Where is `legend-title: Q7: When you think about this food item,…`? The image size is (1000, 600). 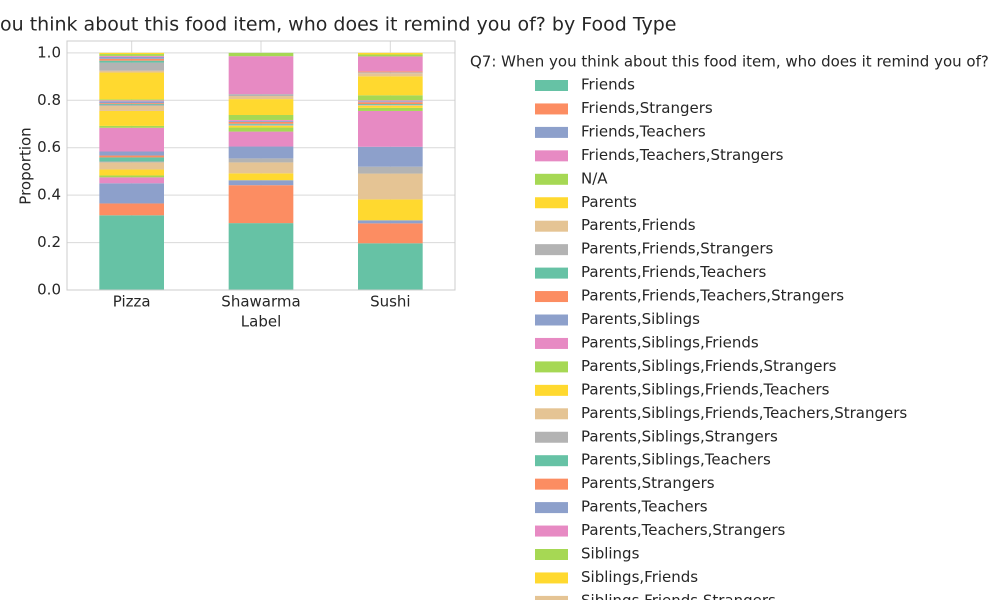
legend-title: Q7: When you think about this food item,… is located at coordinates (729, 62).